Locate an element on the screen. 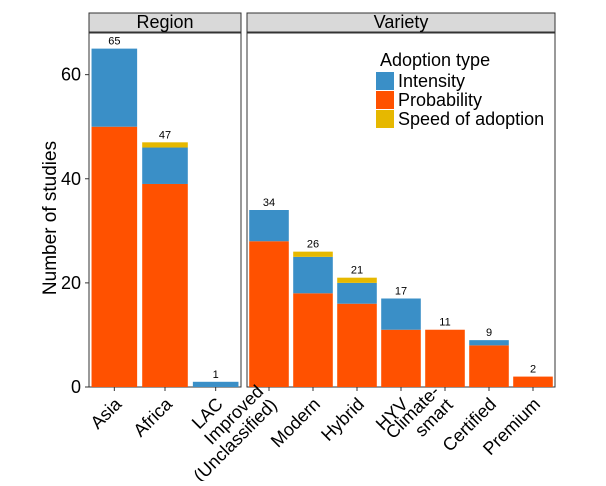 The width and height of the screenshot is (606, 486). facet-title: Variety is located at coordinates (401, 22).